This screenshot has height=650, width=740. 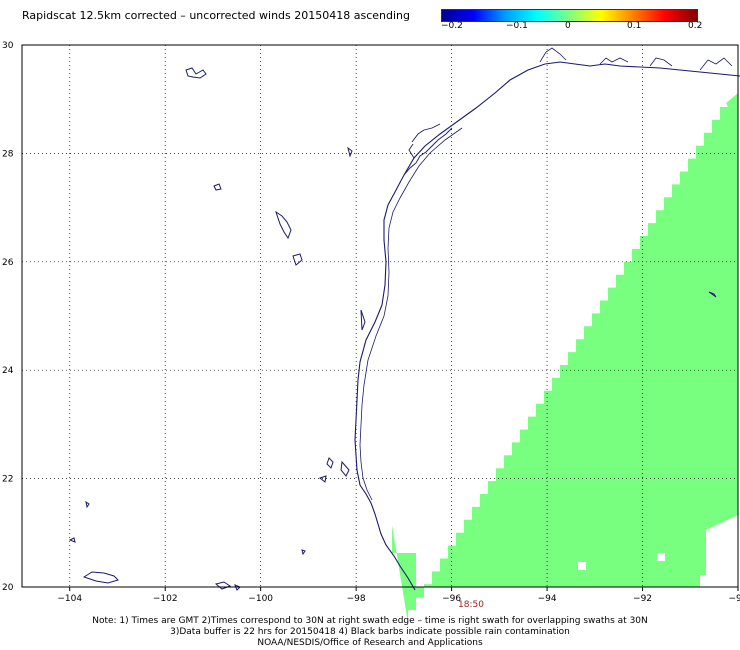 I want to click on bay-outline, so click(x=428, y=149).